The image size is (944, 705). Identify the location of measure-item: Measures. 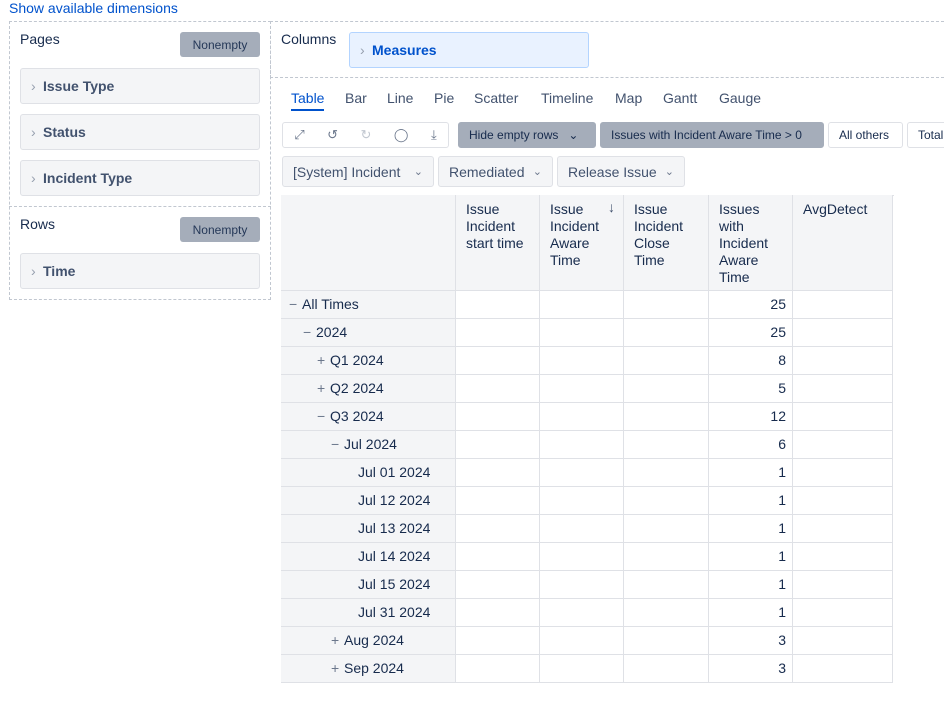
(469, 50).